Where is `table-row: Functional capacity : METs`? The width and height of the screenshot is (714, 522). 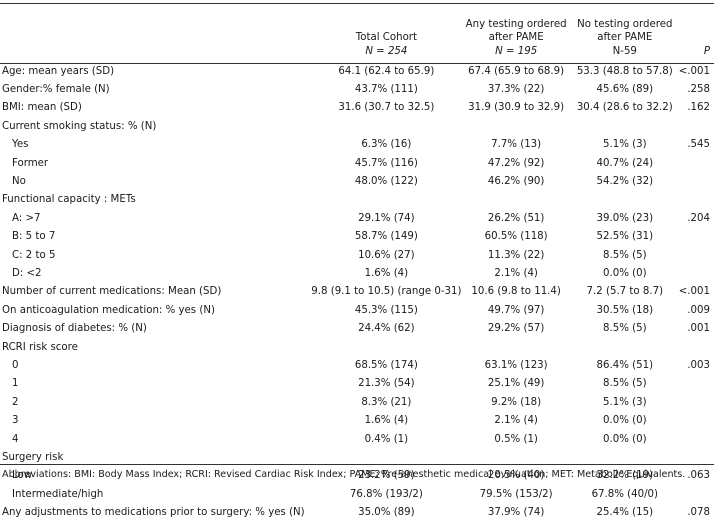 table-row: Functional capacity : METs is located at coordinates (357, 200).